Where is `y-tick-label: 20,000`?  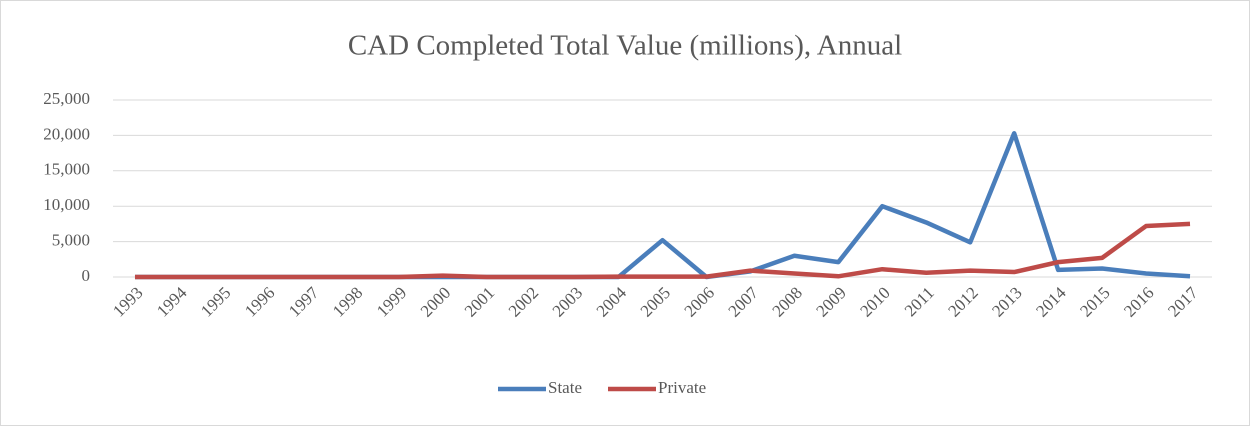 y-tick-label: 20,000 is located at coordinates (66, 133).